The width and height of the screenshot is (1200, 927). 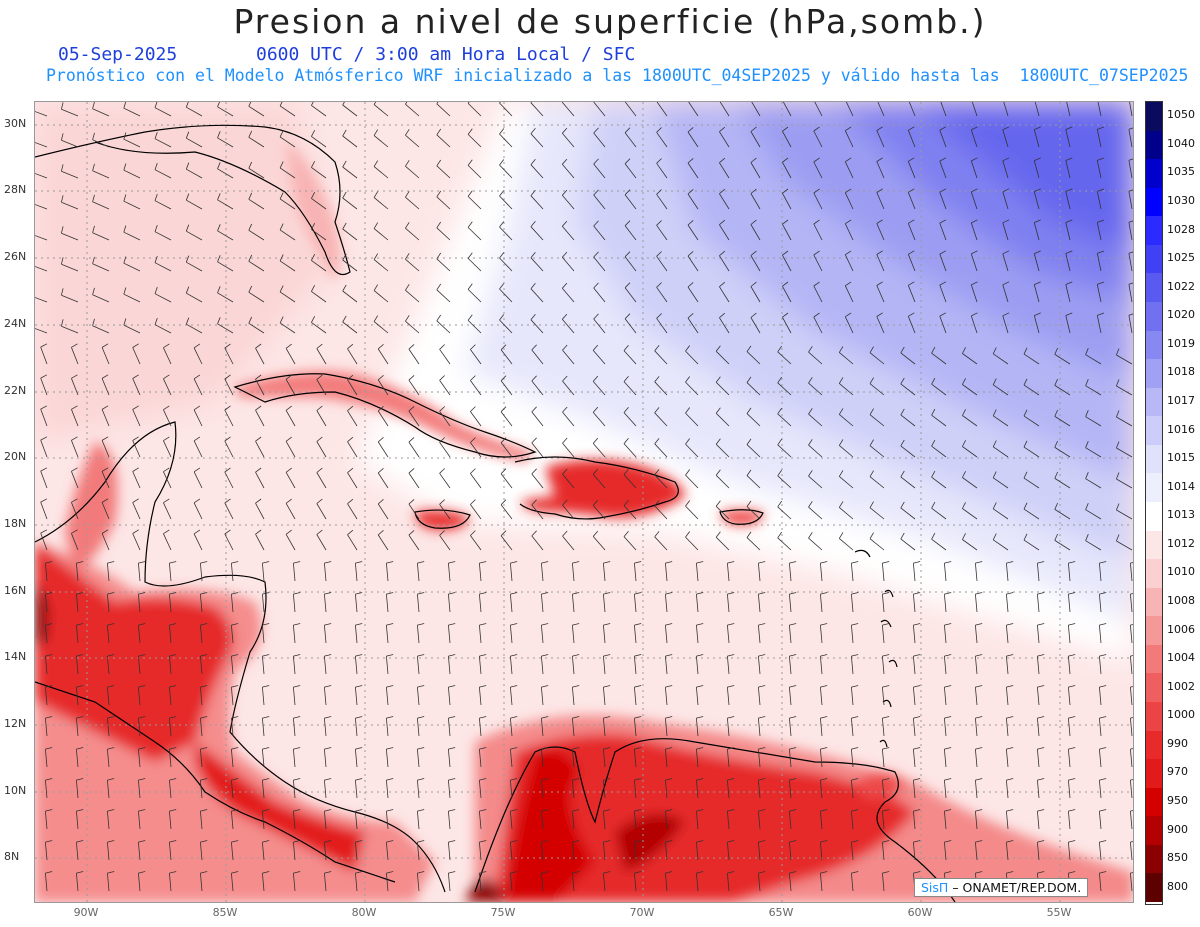 I want to click on colorbar-label: 1012, so click(x=1181, y=543).